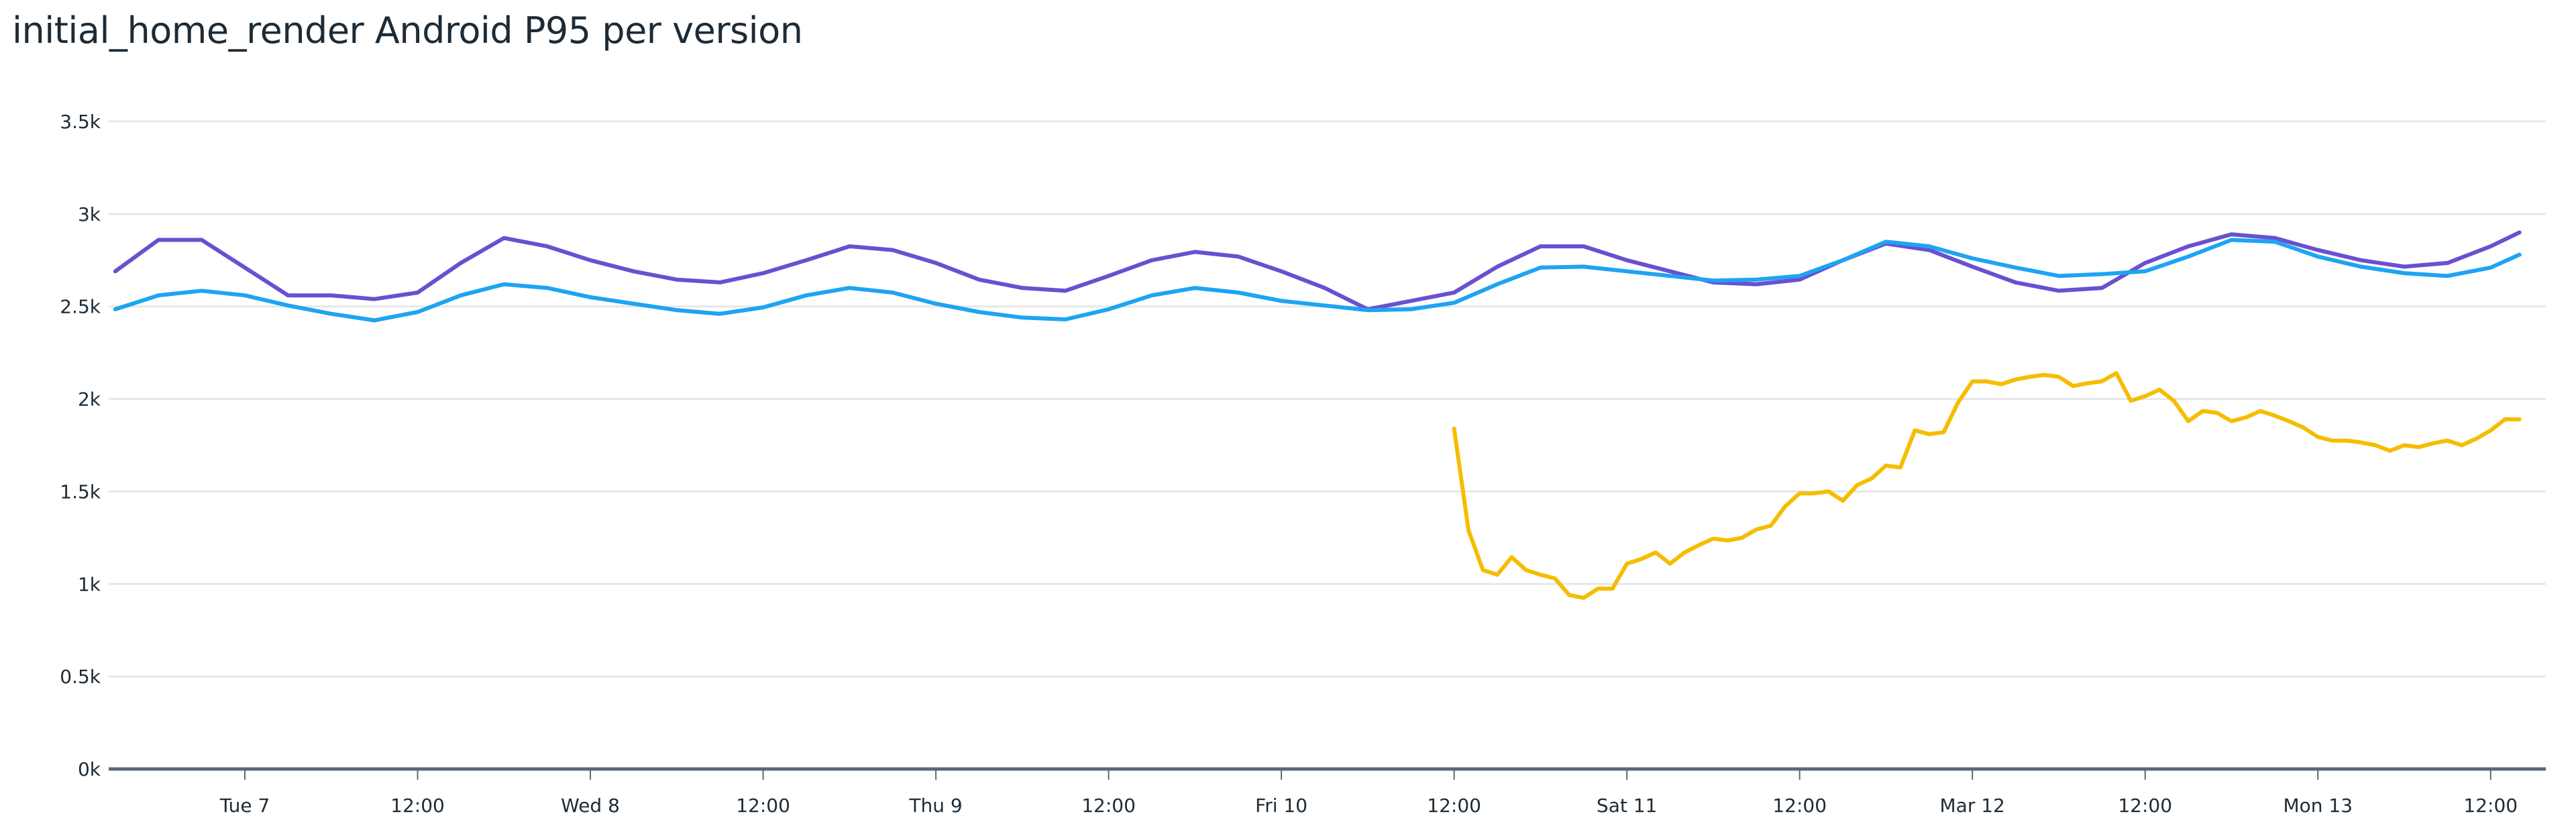 The width and height of the screenshot is (2576, 822). What do you see at coordinates (80, 492) in the screenshot?
I see `y-tick-label: 1.5k` at bounding box center [80, 492].